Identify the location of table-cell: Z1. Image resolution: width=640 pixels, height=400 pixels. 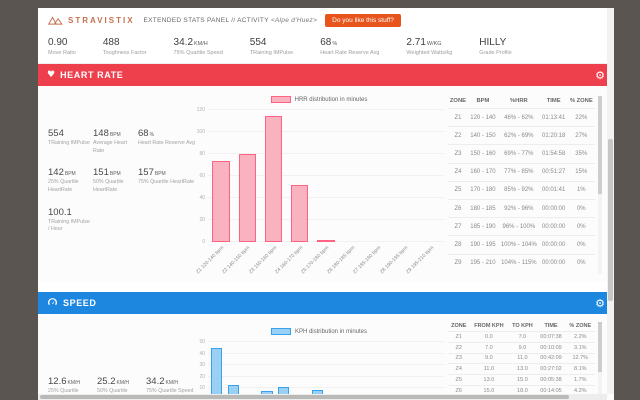
(458, 117).